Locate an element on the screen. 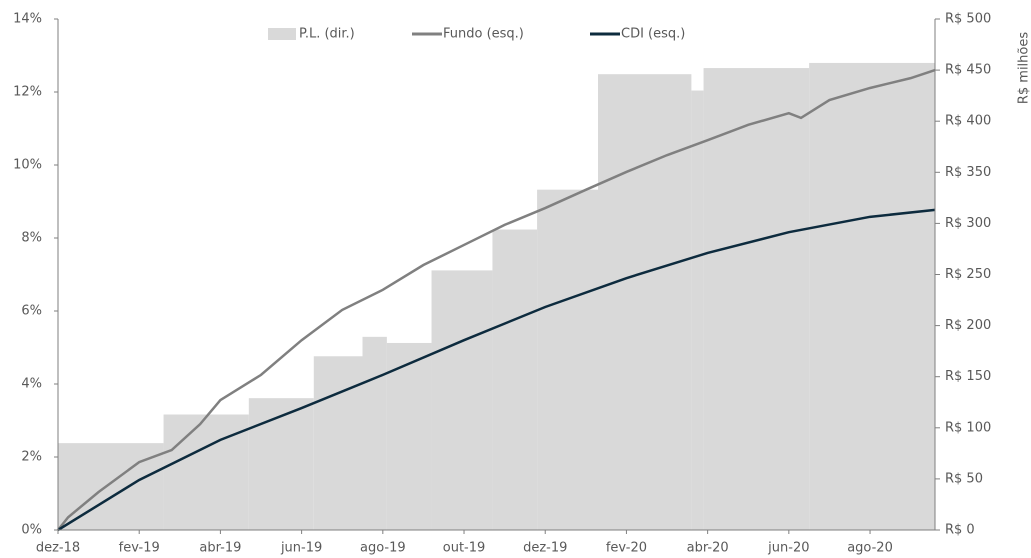  y2-tick-label: R$ 200 is located at coordinates (968, 325).